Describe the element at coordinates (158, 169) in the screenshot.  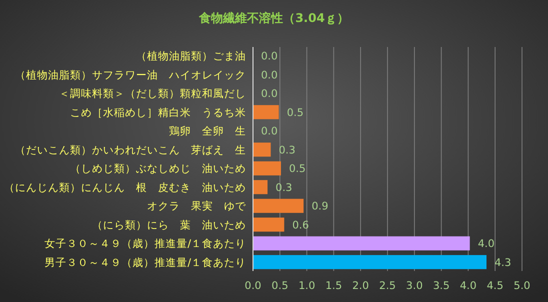
I see `y-tick-label: （しめじ類）ぶなしめじ 油いため` at that location.